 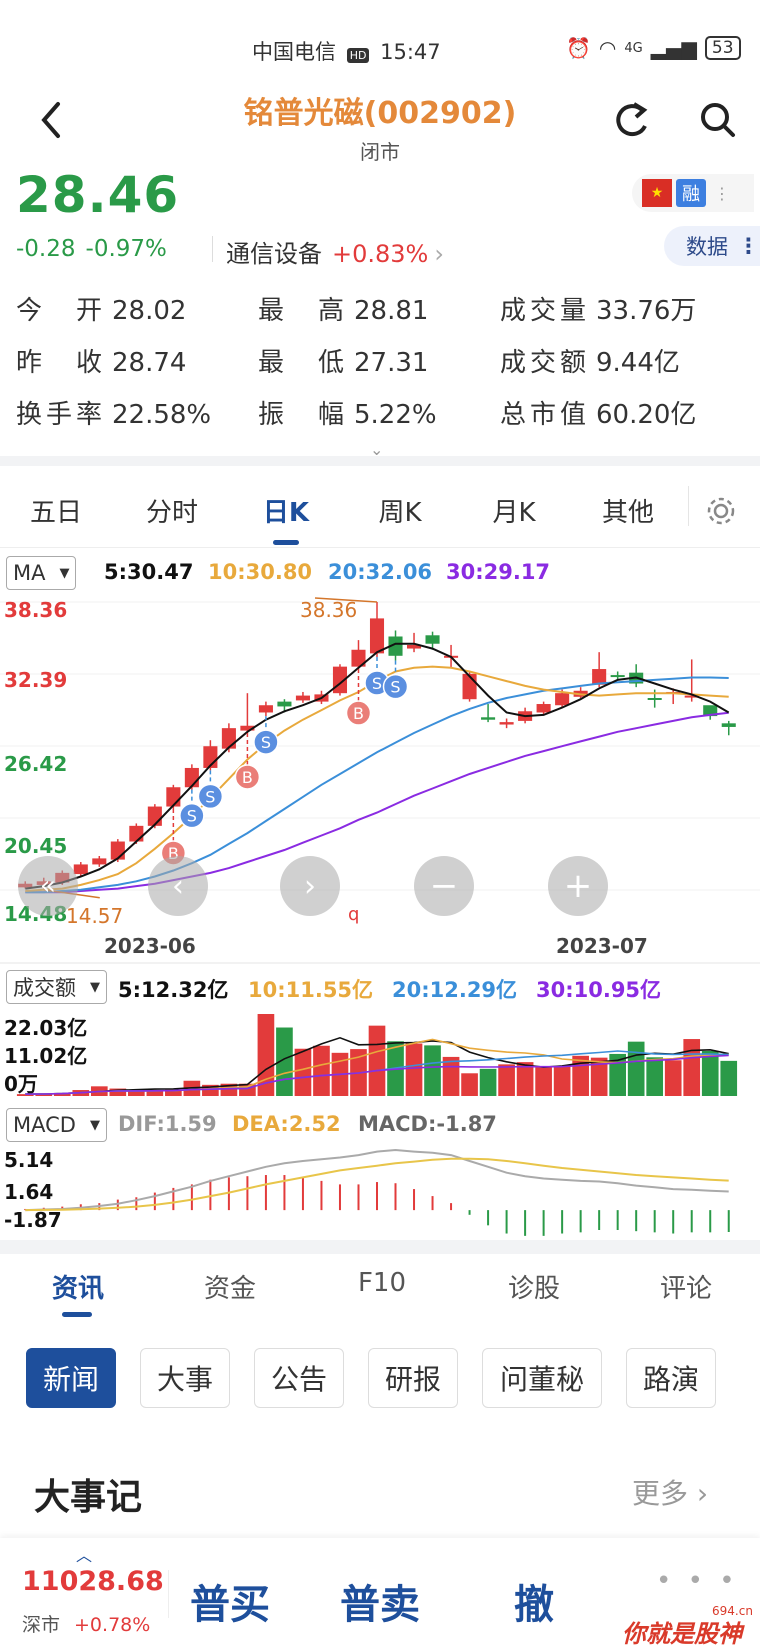 I want to click on back-icon, so click(x=51, y=120).